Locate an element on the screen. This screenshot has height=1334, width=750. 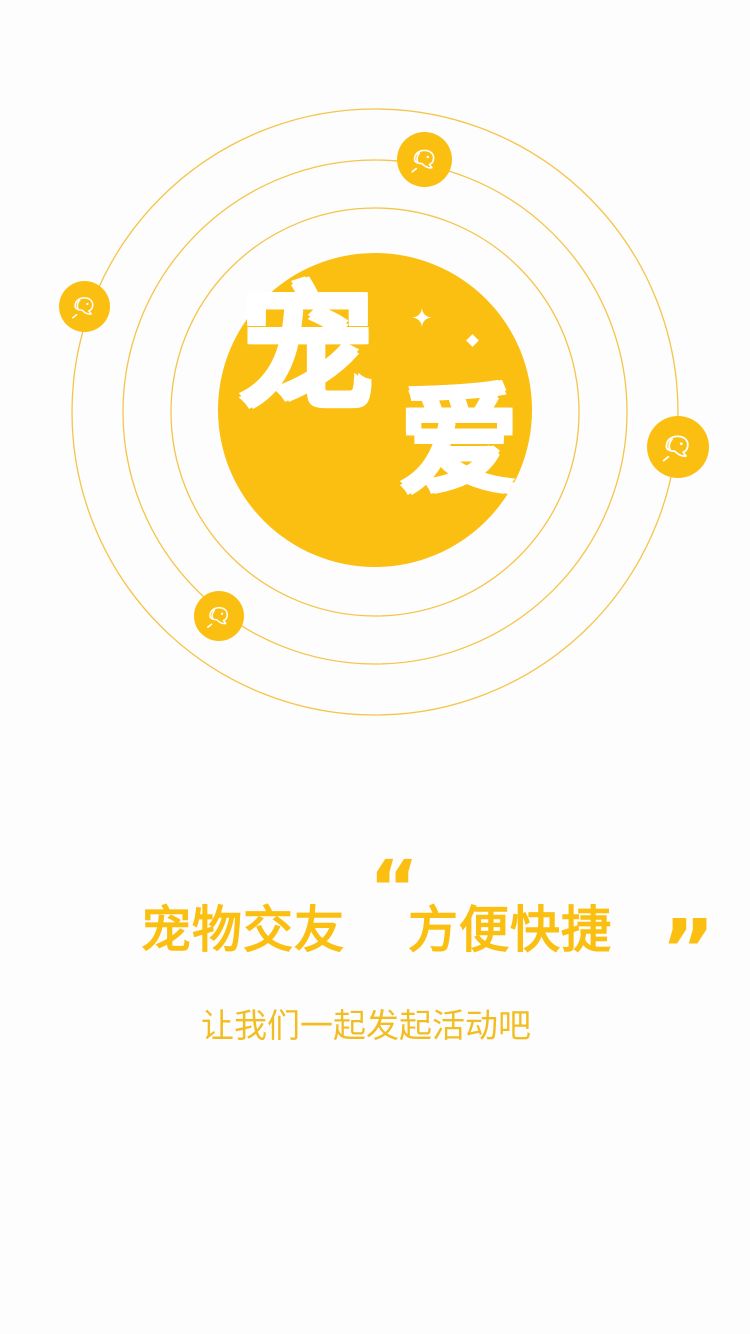
logo-character-love: 爱 is located at coordinates (459, 441).